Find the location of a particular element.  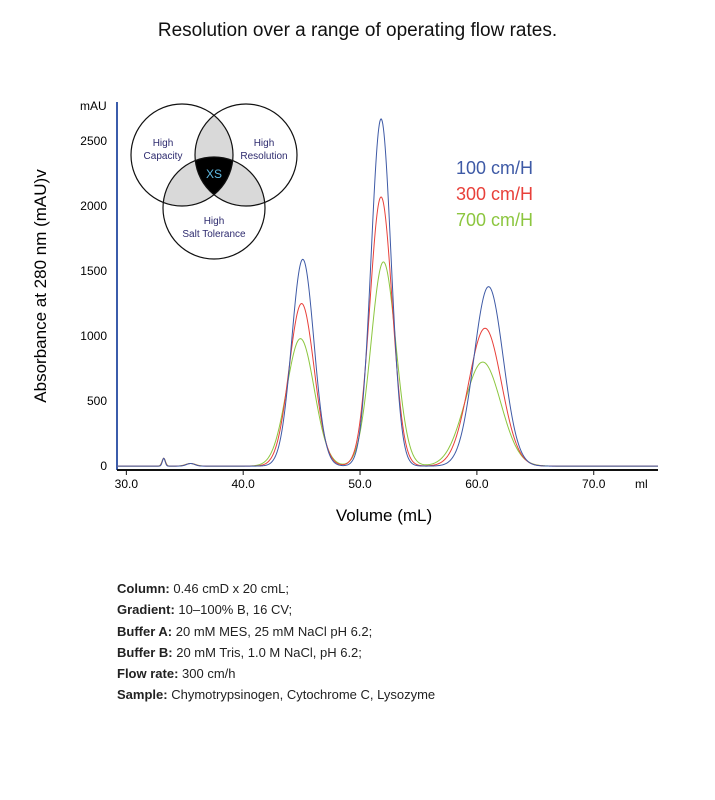

y-tick-label: 1500 is located at coordinates (93, 271).